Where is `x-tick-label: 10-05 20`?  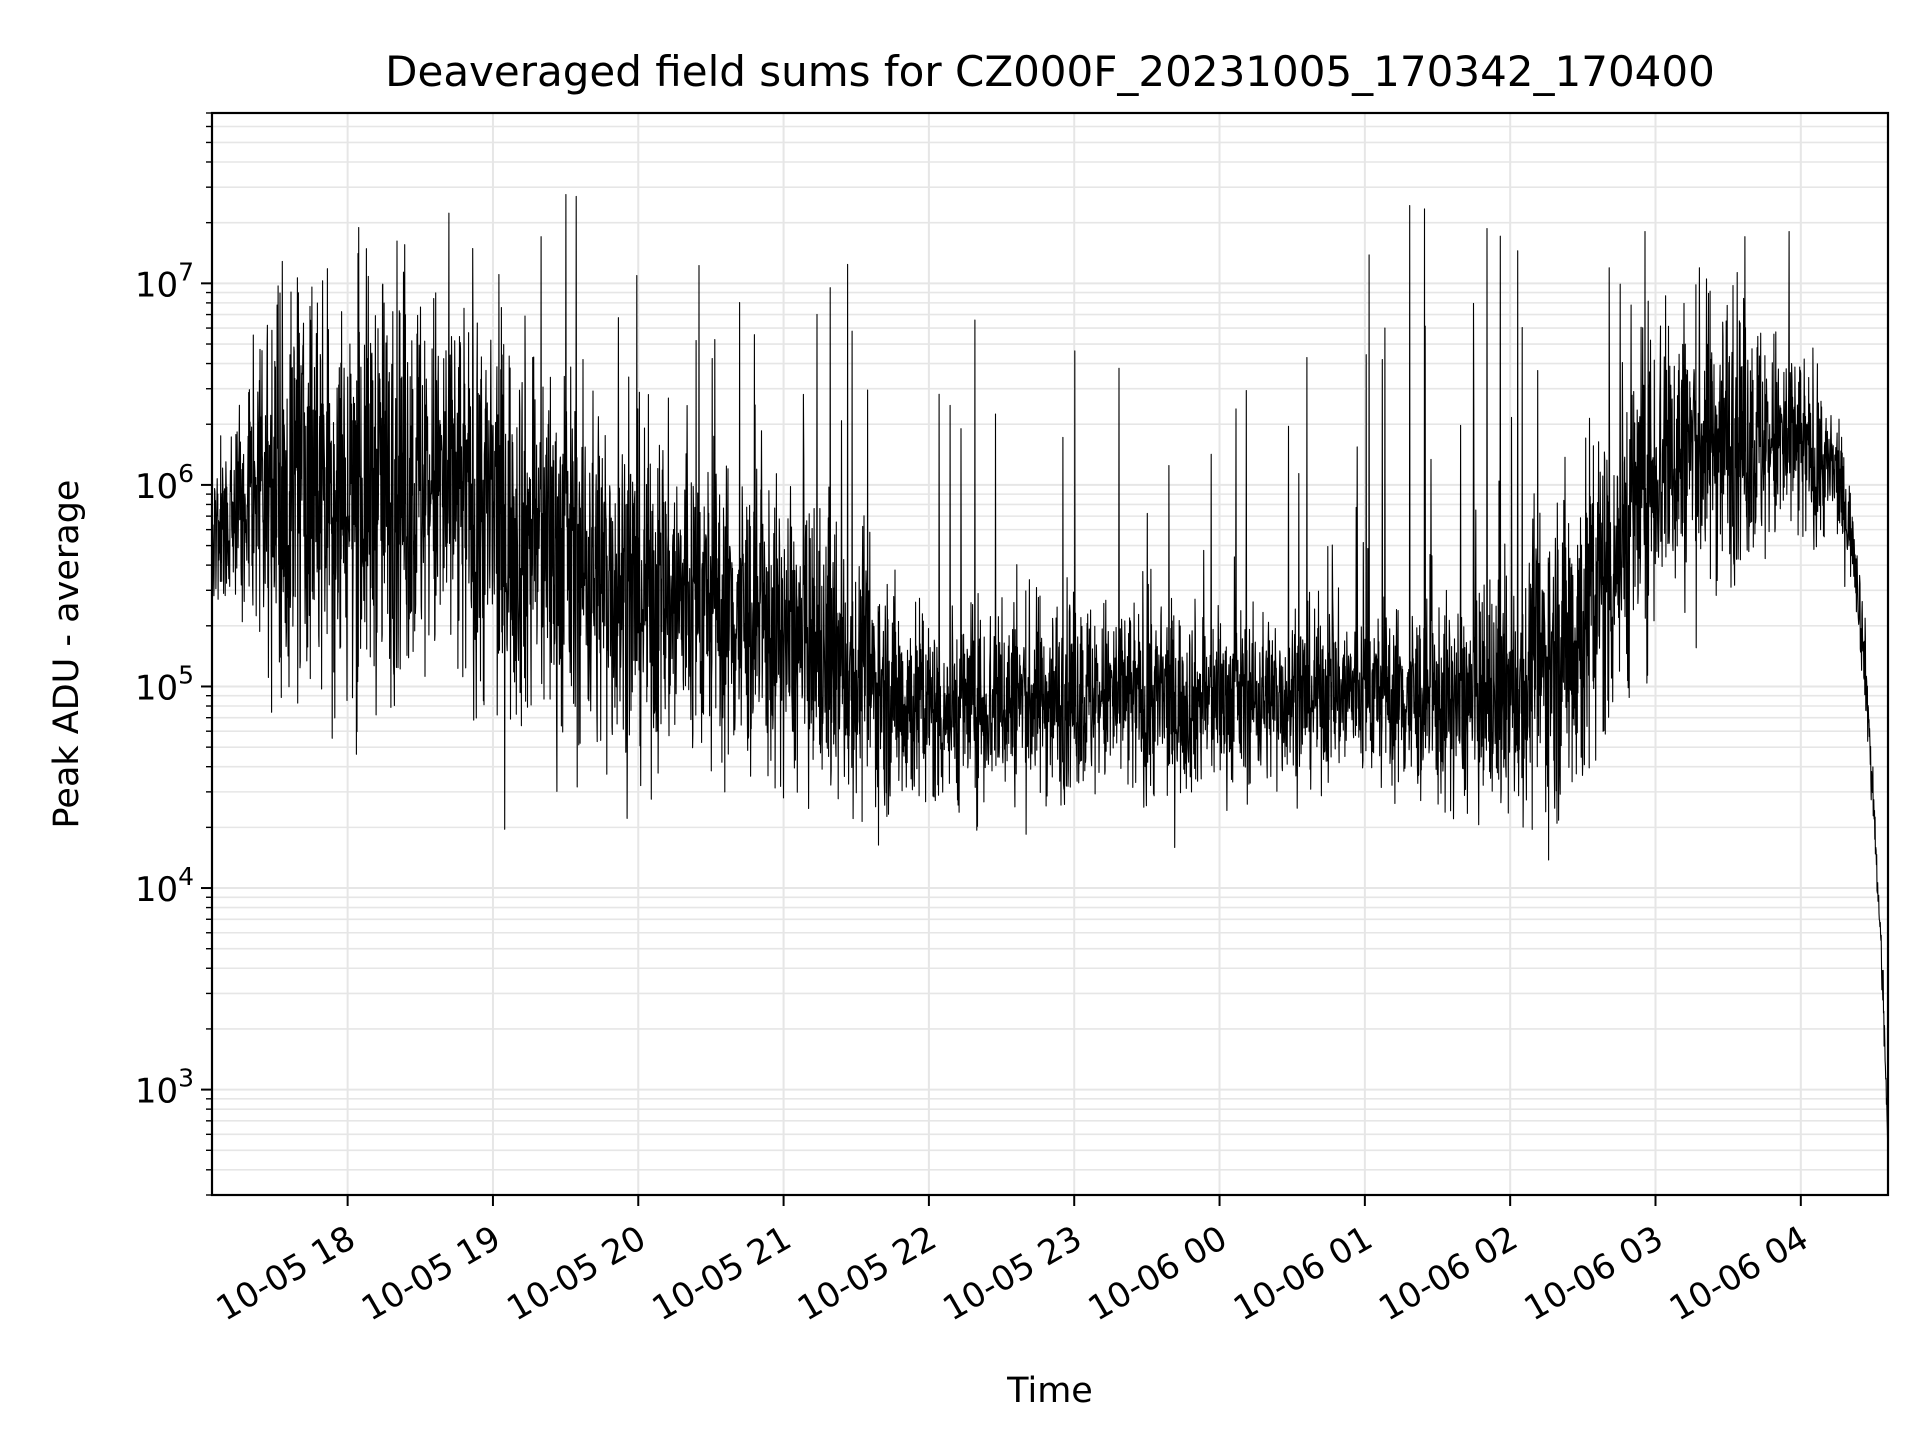
x-tick-label: 10-05 20 is located at coordinates (576, 1273).